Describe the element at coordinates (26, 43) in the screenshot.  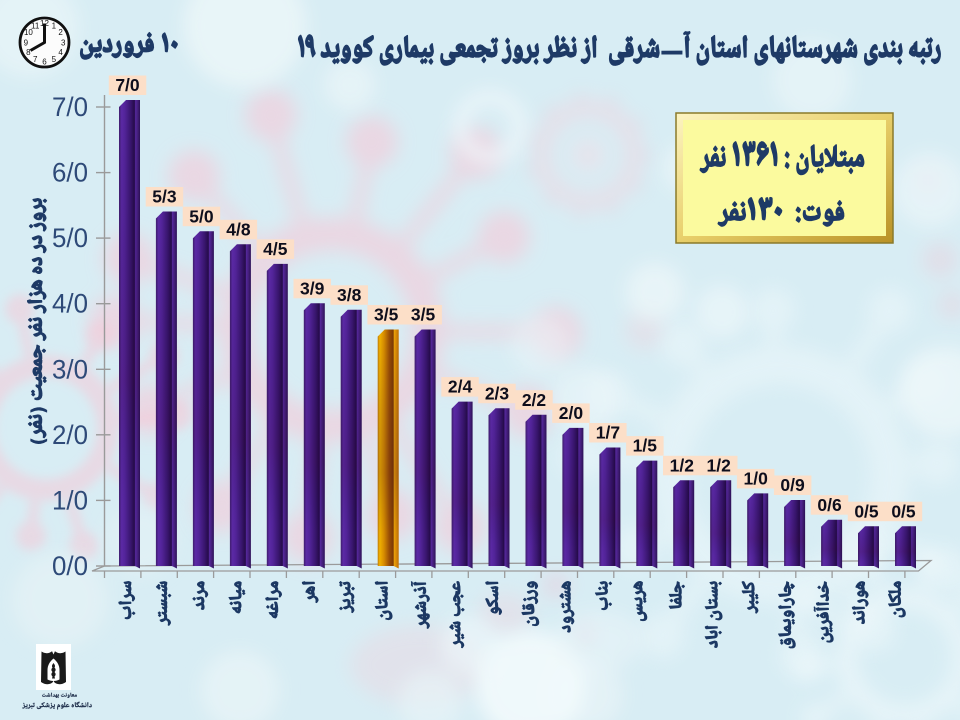
I see `svg-text: 9` at that location.